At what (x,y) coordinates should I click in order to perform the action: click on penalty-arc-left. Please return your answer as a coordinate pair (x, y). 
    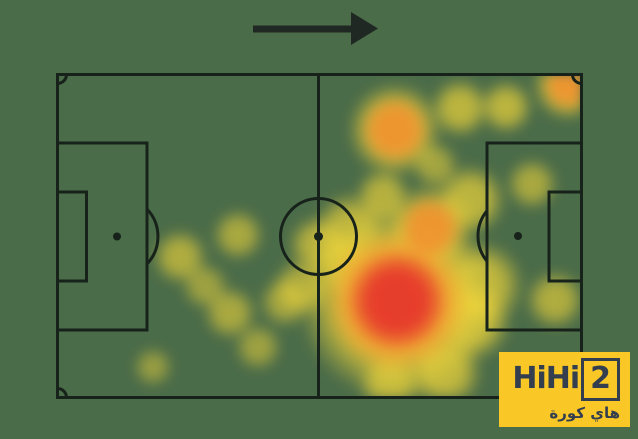
    Looking at the image, I should click on (152, 236).